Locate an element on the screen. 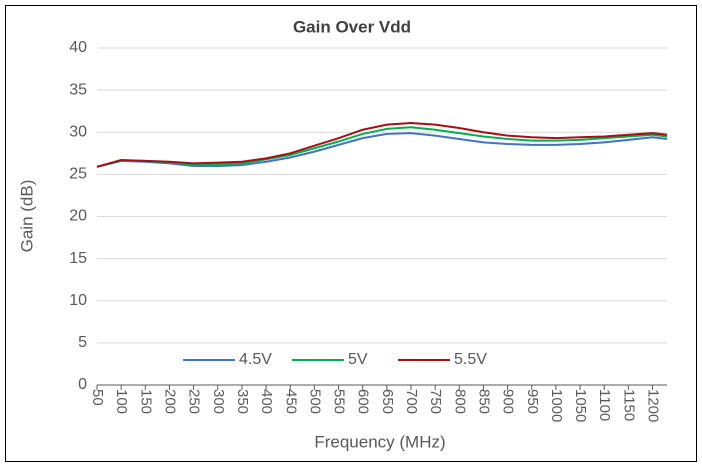 This screenshot has width=702, height=472. y-tick-label: 30 is located at coordinates (78, 131).